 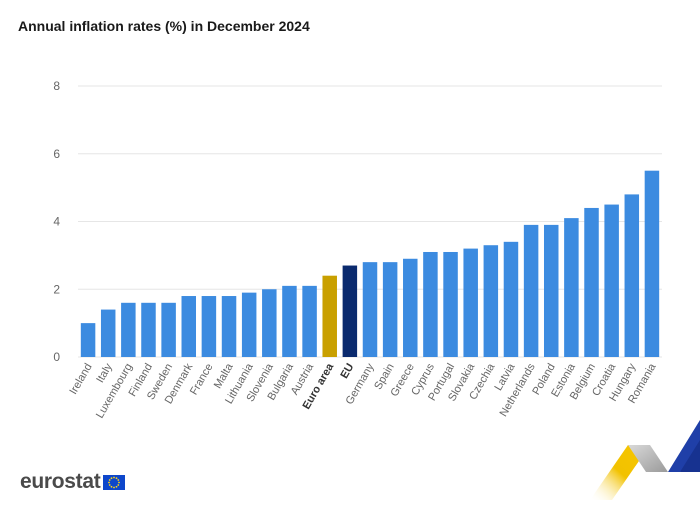 I want to click on eurostat-logo: eurostat, so click(x=73, y=482).